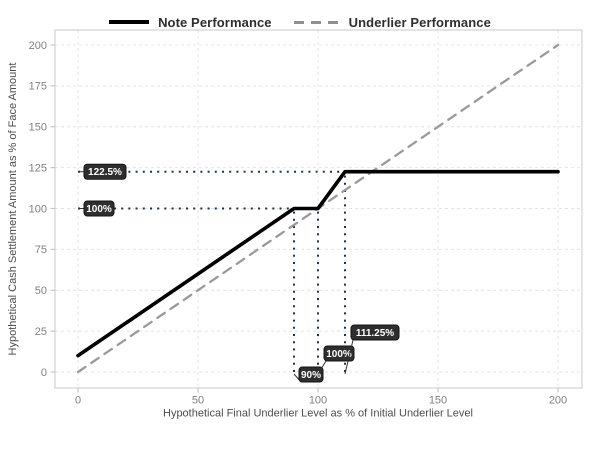 The image size is (600, 450). Describe the element at coordinates (41, 291) in the screenshot. I see `y-tick-label: 50` at that location.